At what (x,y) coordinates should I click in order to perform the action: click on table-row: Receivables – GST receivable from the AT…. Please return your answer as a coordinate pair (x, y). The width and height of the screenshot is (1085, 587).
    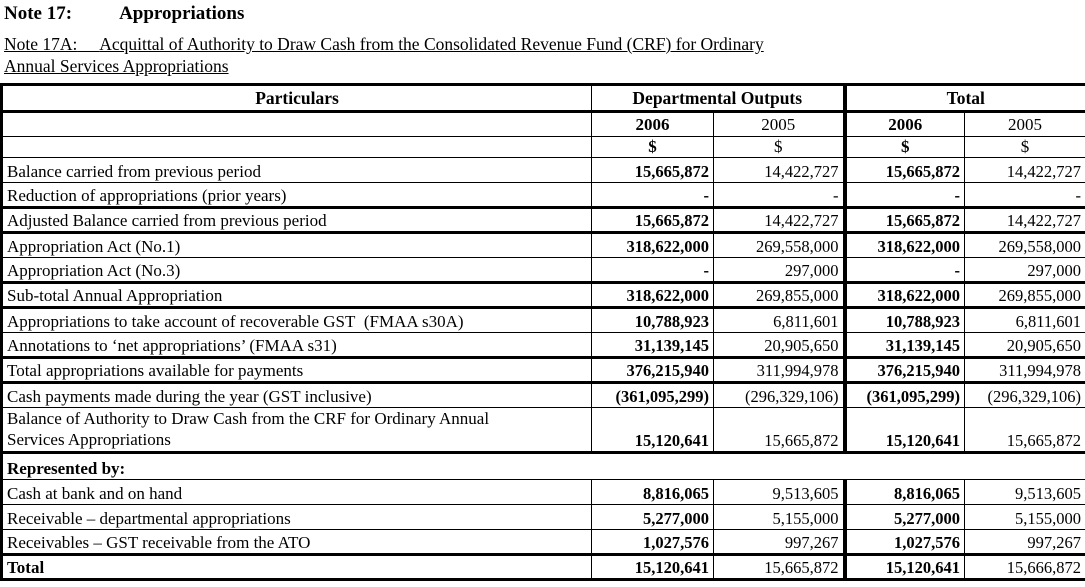
    Looking at the image, I should click on (543, 542).